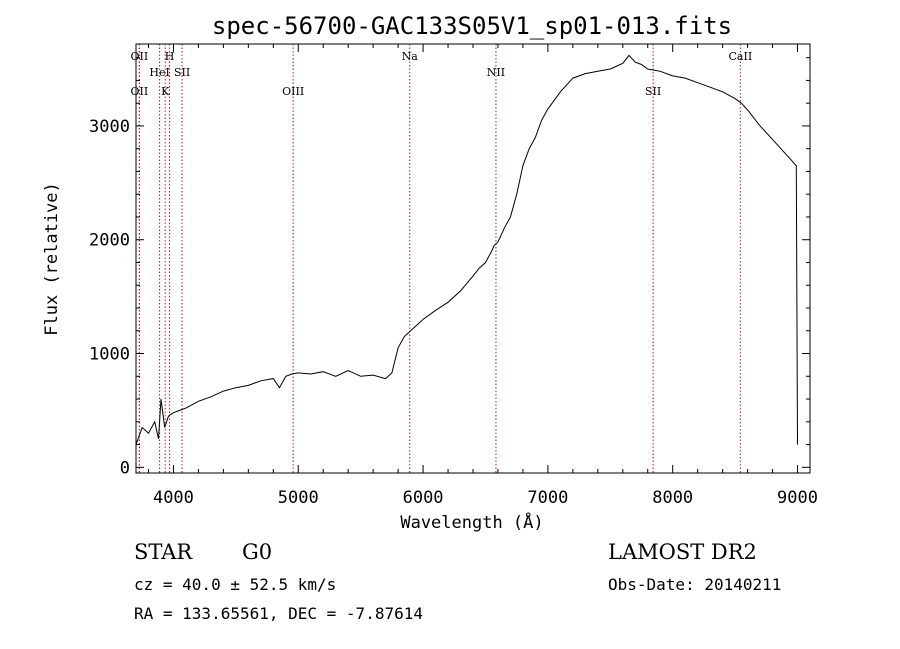  What do you see at coordinates (52, 259) in the screenshot?
I see `y-axis-label: Flux (relative)` at bounding box center [52, 259].